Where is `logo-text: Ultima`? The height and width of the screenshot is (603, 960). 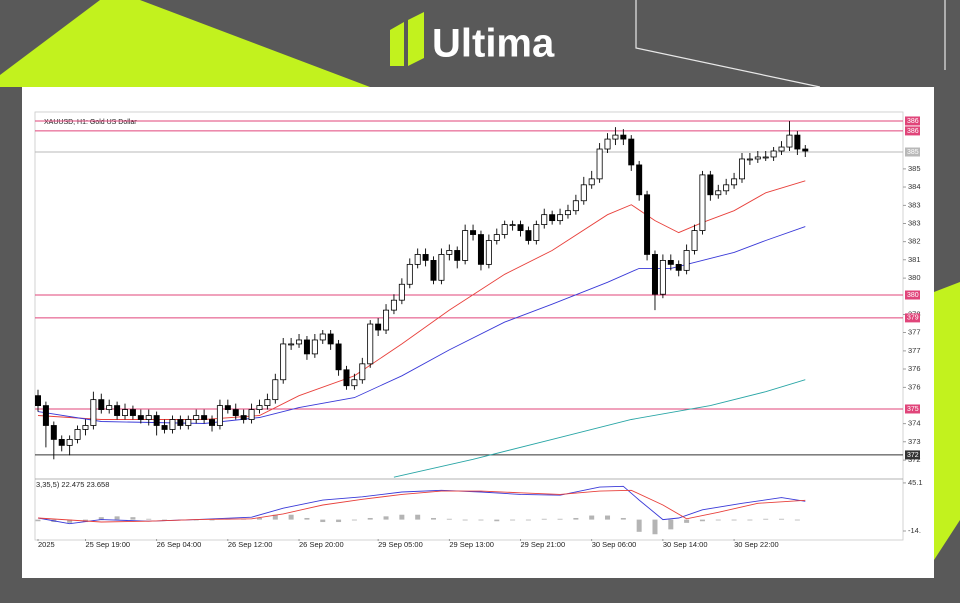 logo-text: Ultima is located at coordinates (493, 44).